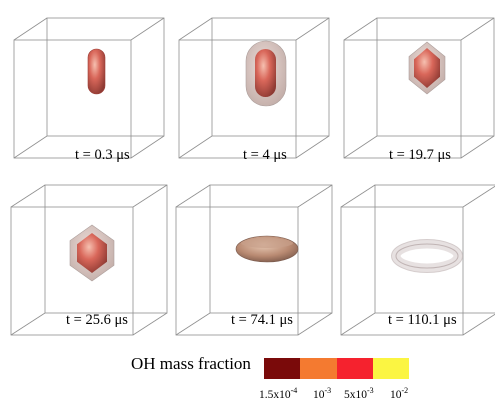 This screenshot has height=406, width=495. What do you see at coordinates (399, 393) in the screenshot?
I see `colorbar-tick-label: 10⁻²` at bounding box center [399, 393].